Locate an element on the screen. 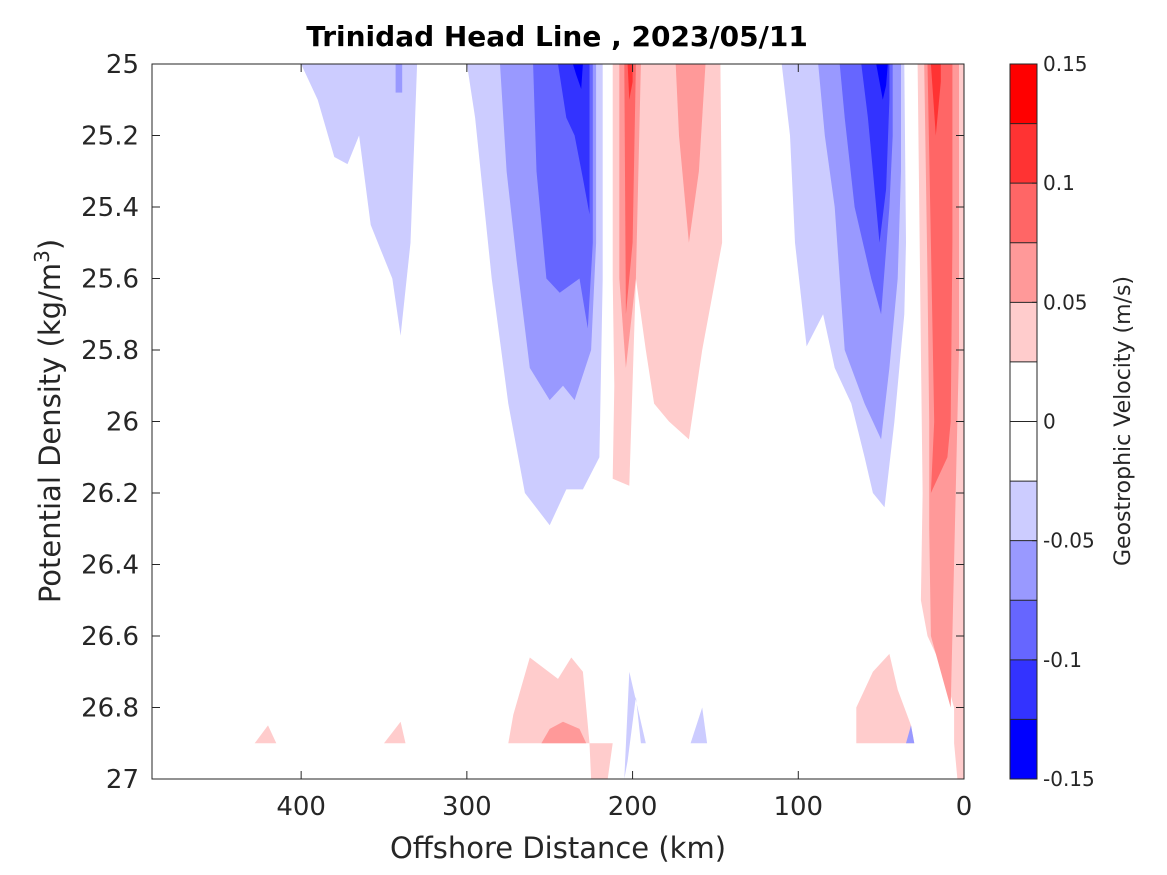 Image resolution: width=1167 pixels, height=875 pixels. colorbar-tick-label: 0.1 is located at coordinates (1059, 183).